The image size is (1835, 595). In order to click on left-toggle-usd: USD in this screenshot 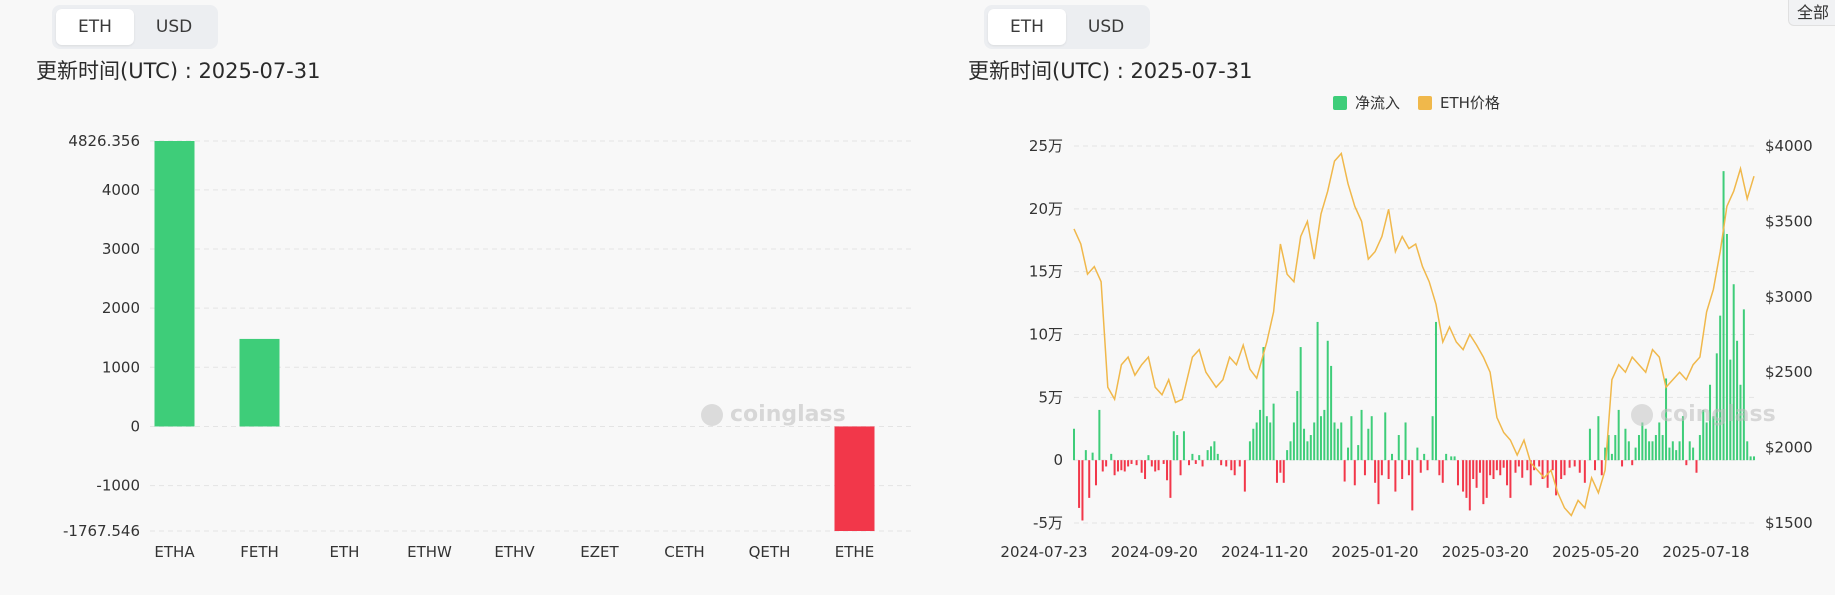, I will do `click(174, 27)`.